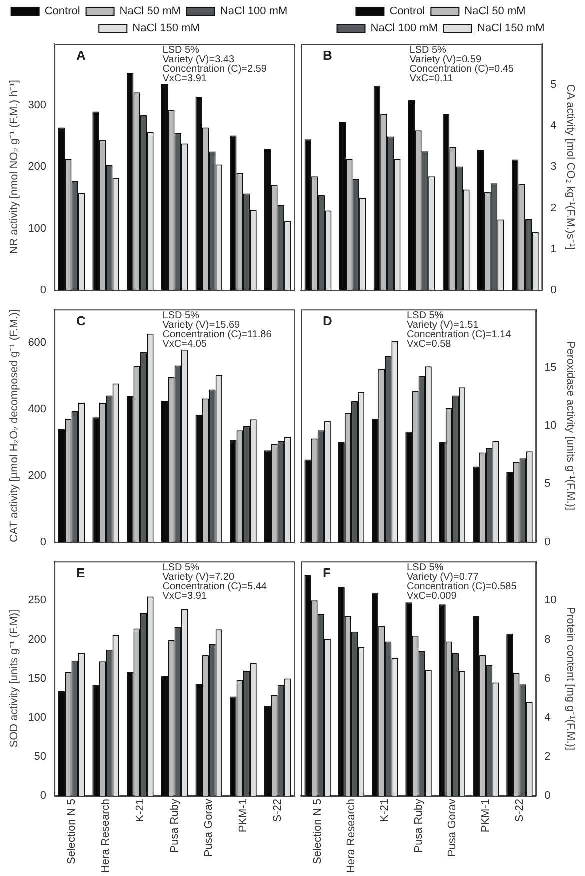 The image size is (585, 876). Describe the element at coordinates (201, 325) in the screenshot. I see `annotation: Variety (V)=15.69` at that location.